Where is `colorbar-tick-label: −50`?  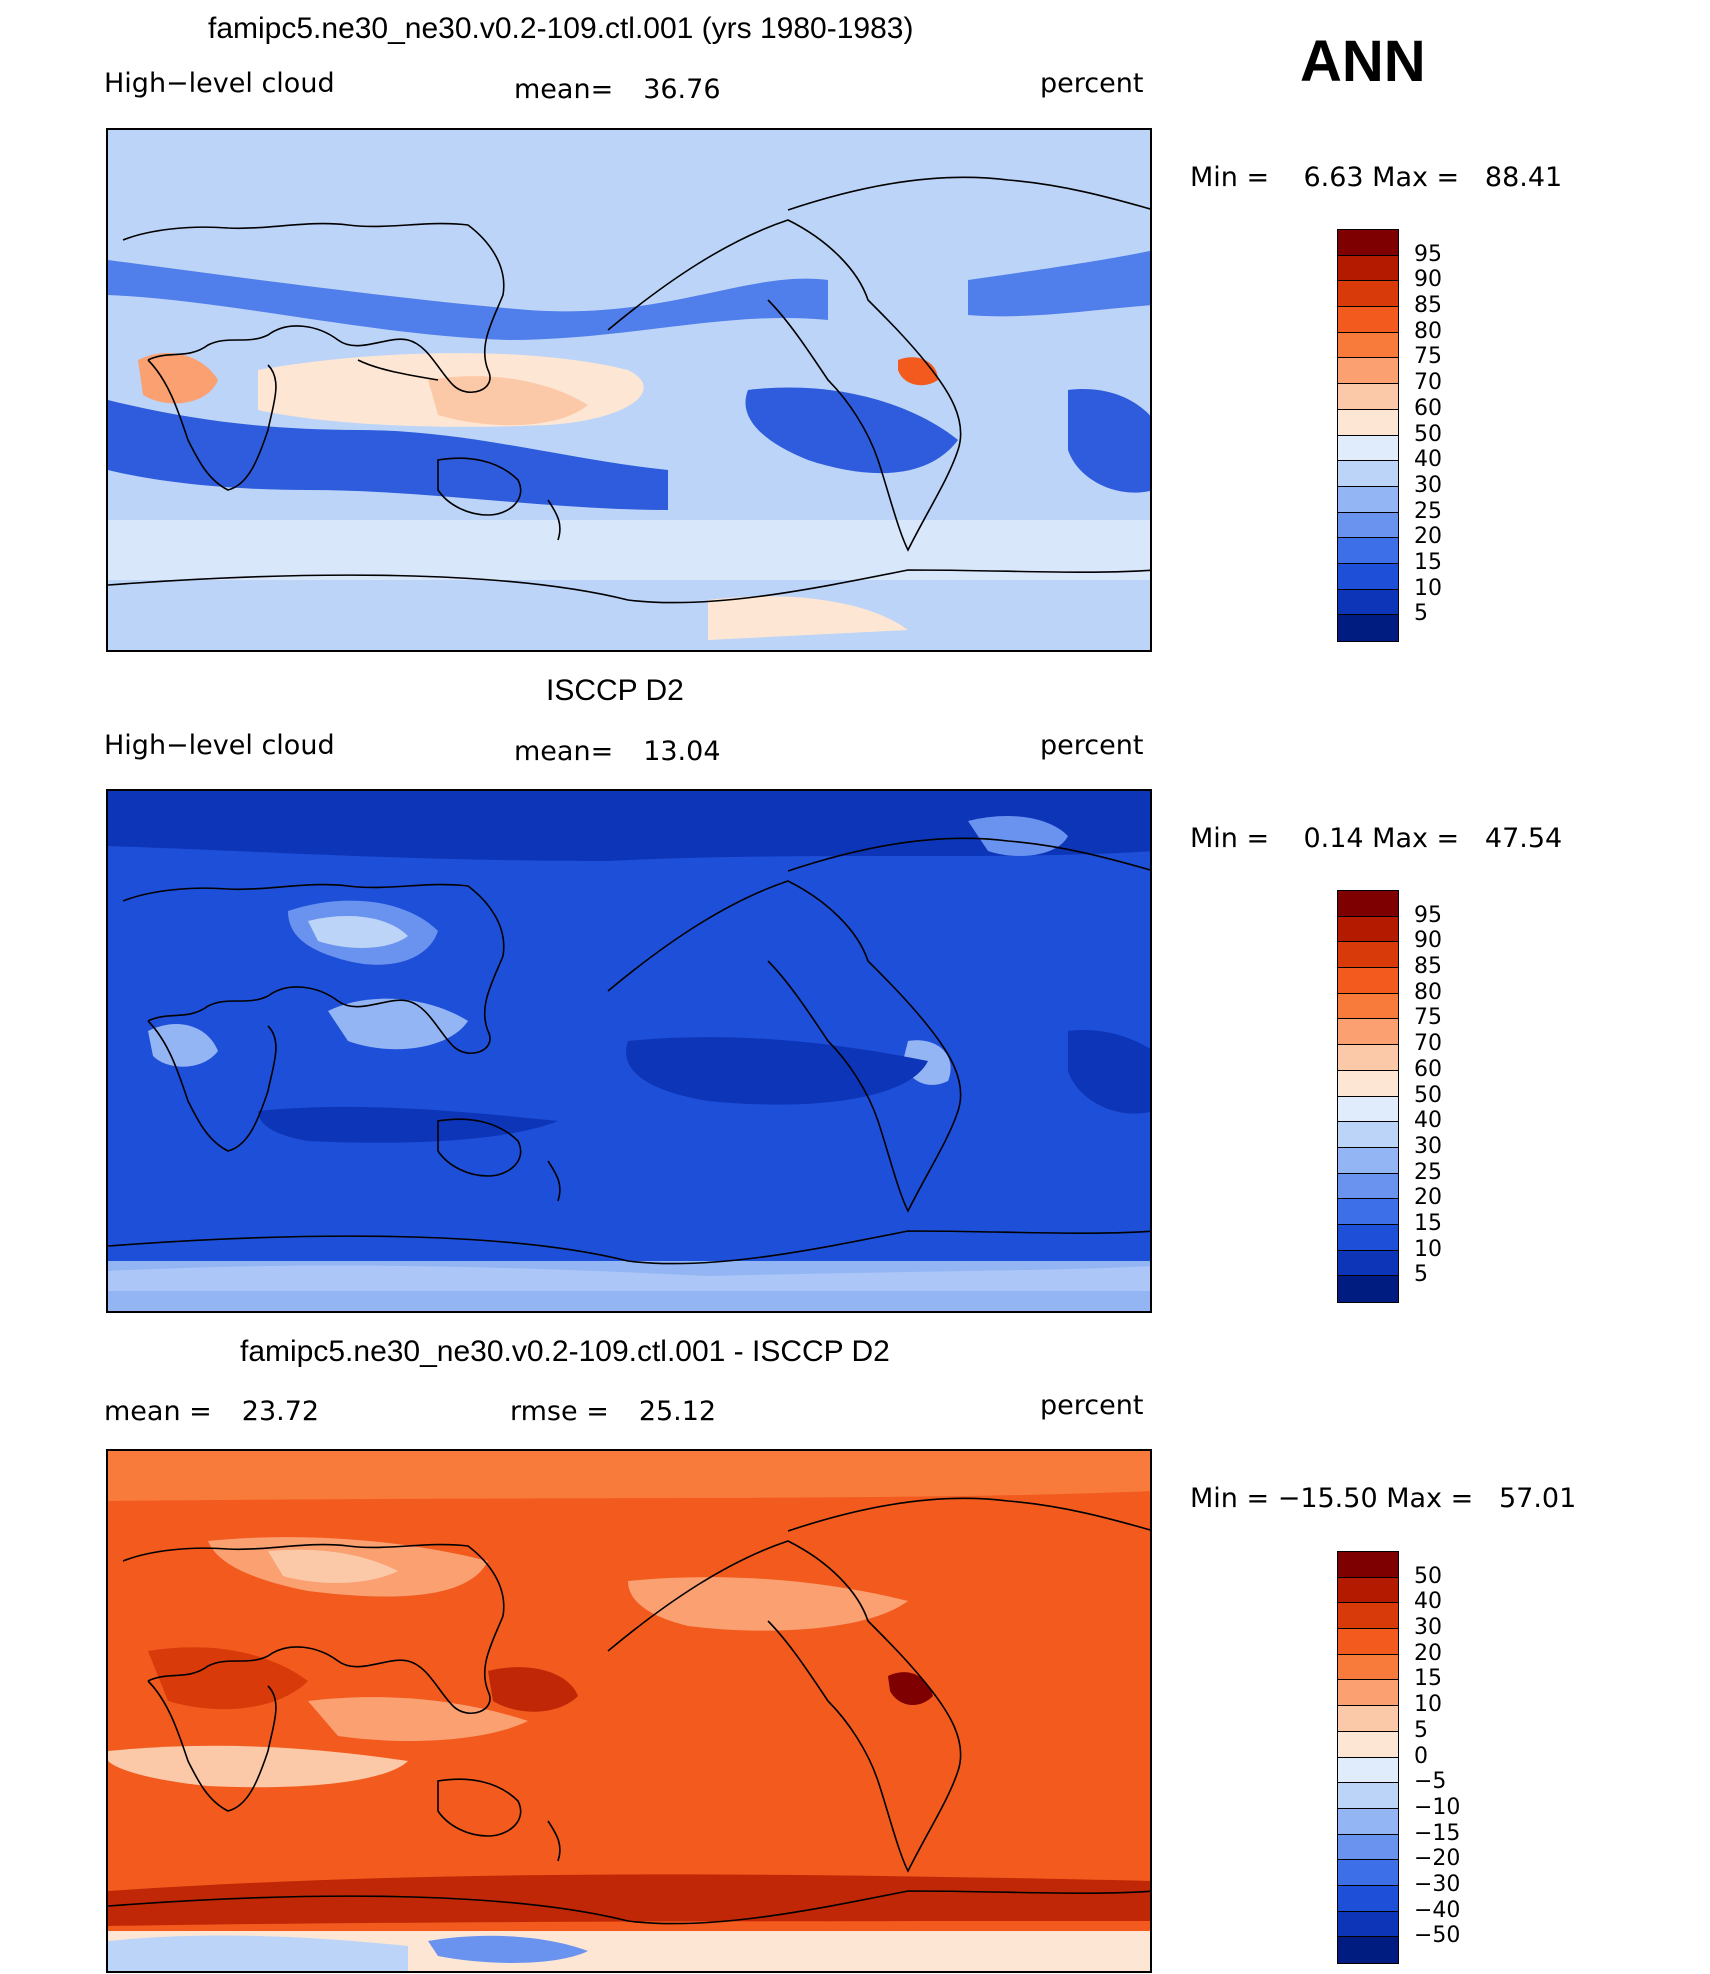
colorbar-tick-label: −50 is located at coordinates (1437, 1936).